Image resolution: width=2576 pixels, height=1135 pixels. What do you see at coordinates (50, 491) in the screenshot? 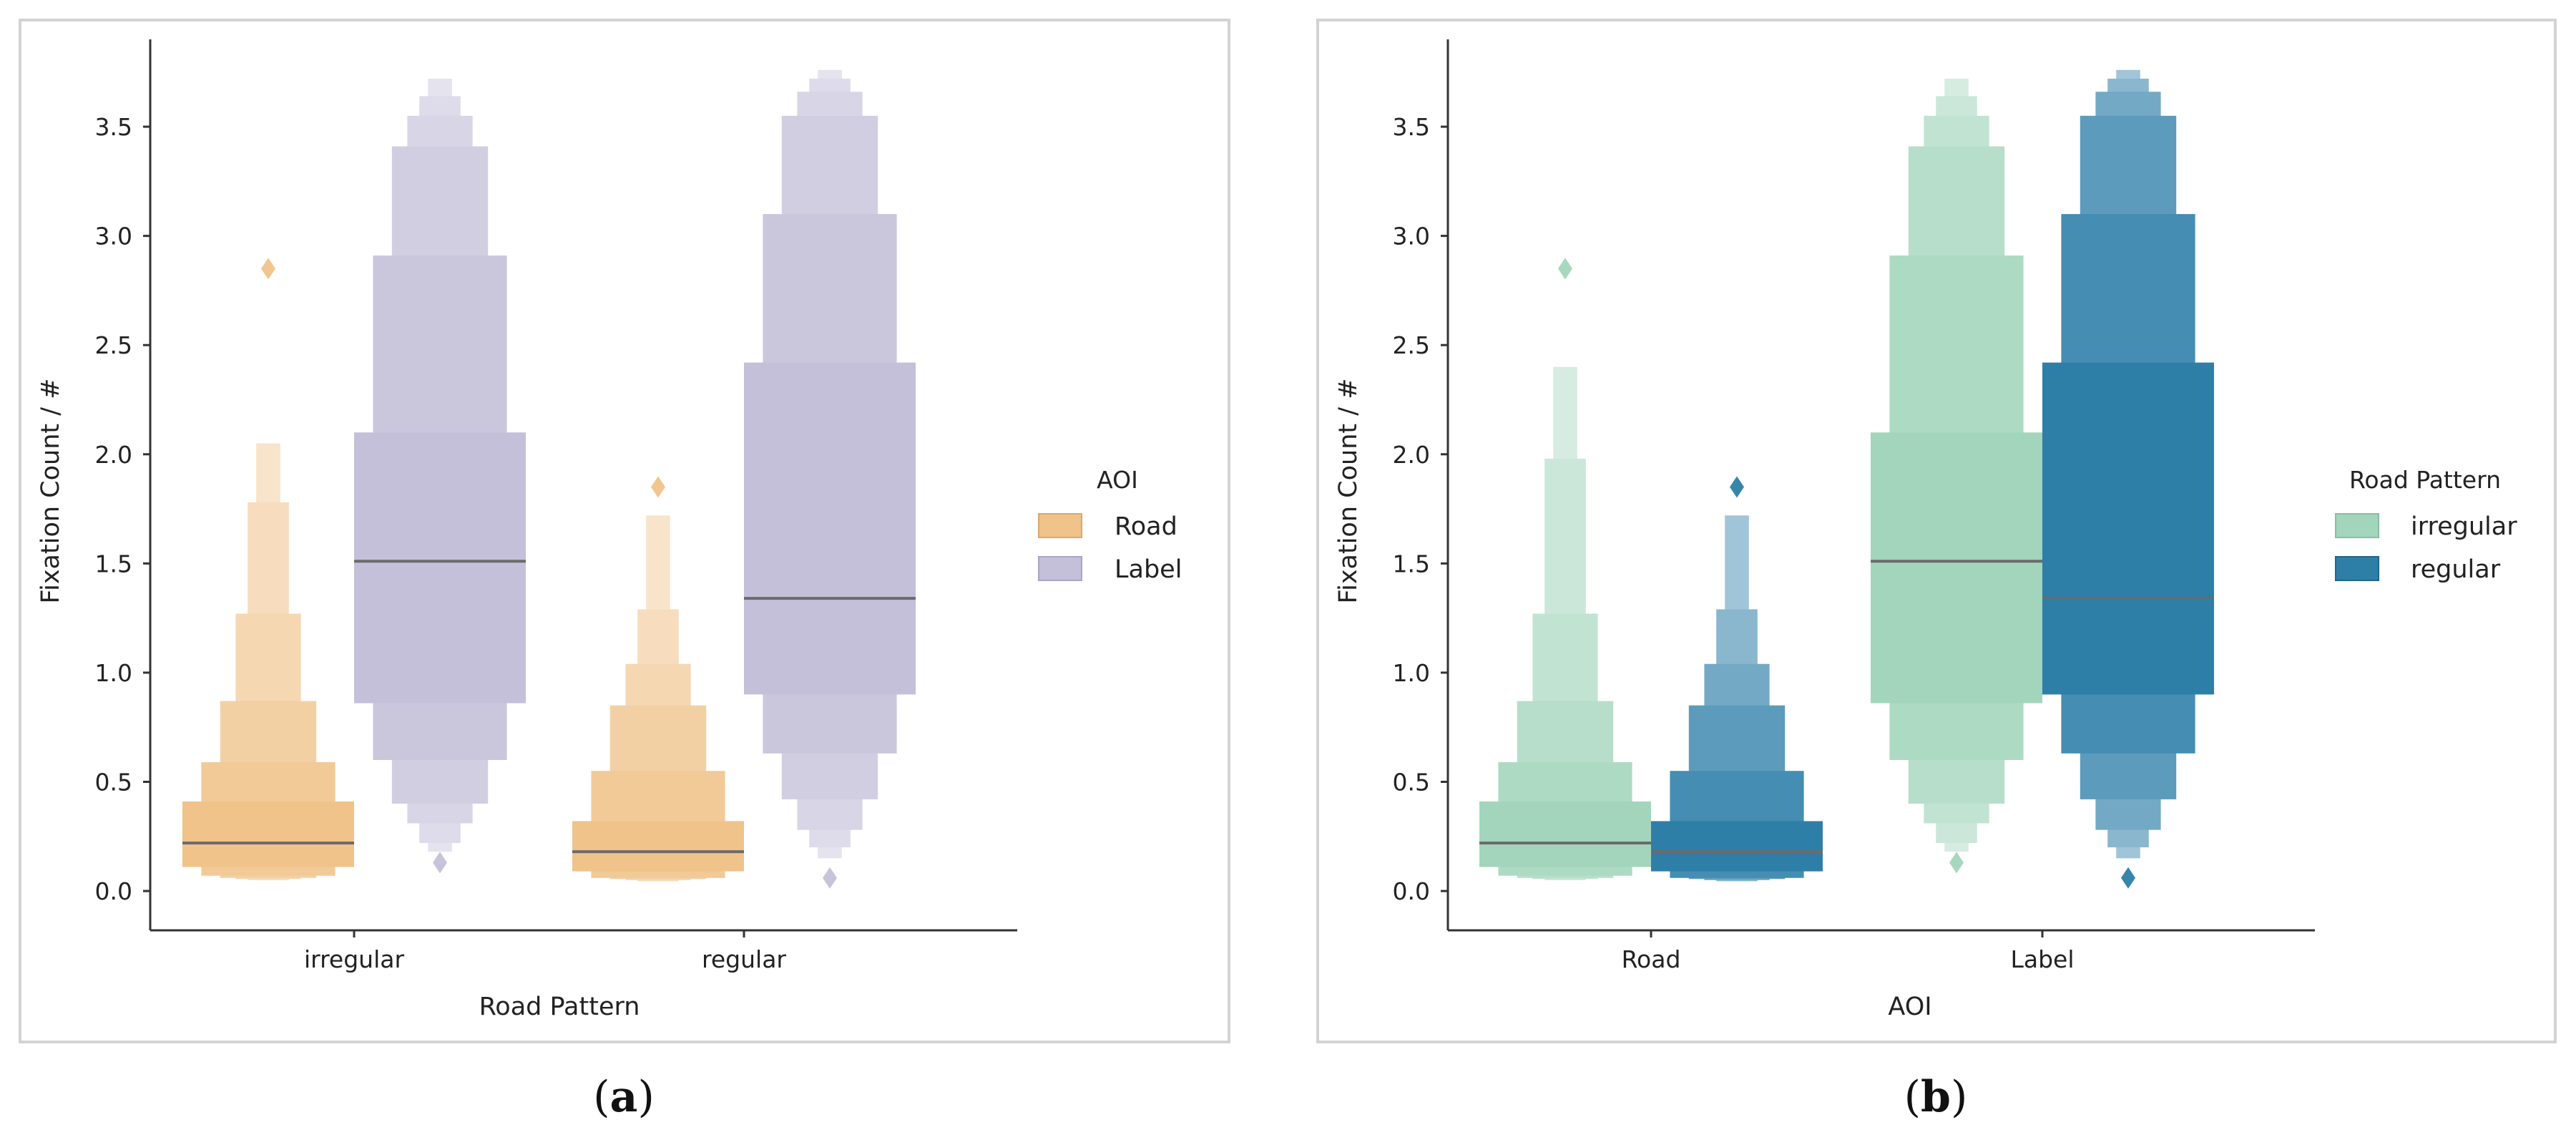
I see `panel-a-ylabel: Fixation Count / #` at bounding box center [50, 491].